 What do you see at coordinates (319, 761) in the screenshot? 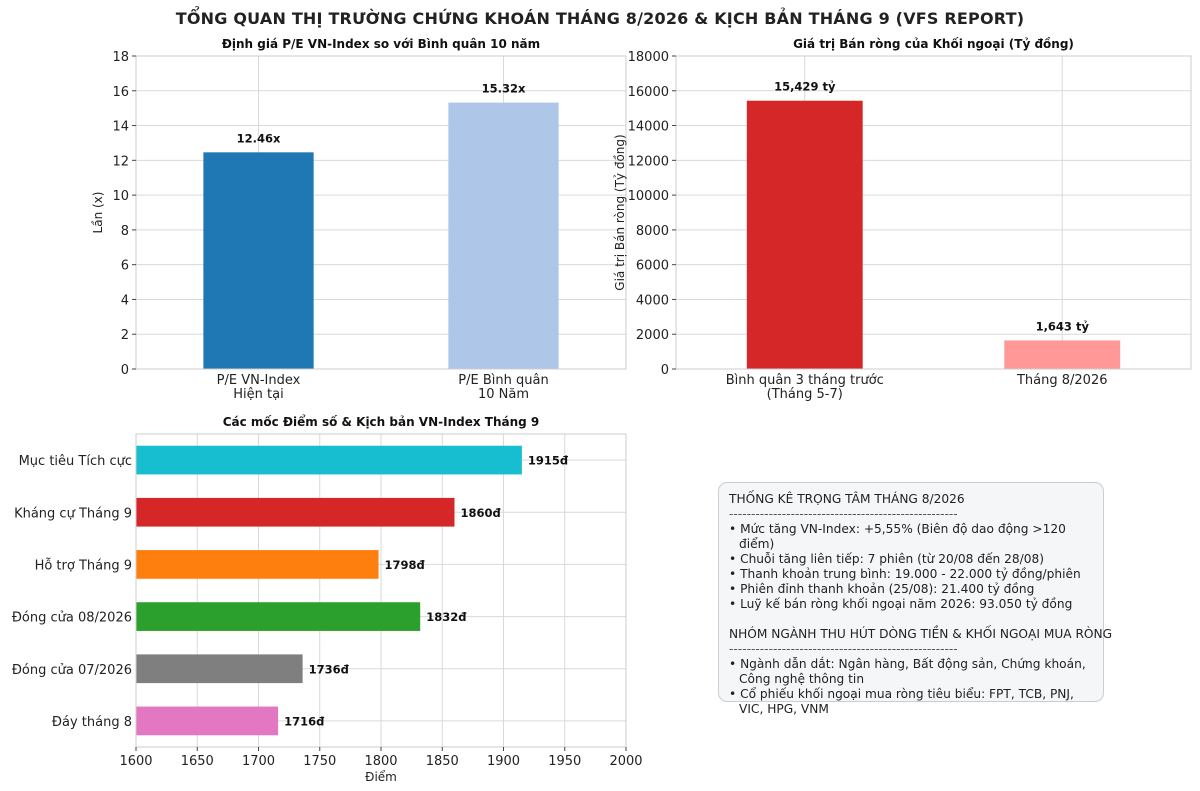
I see `levels-xtick-label: 1750` at bounding box center [319, 761].